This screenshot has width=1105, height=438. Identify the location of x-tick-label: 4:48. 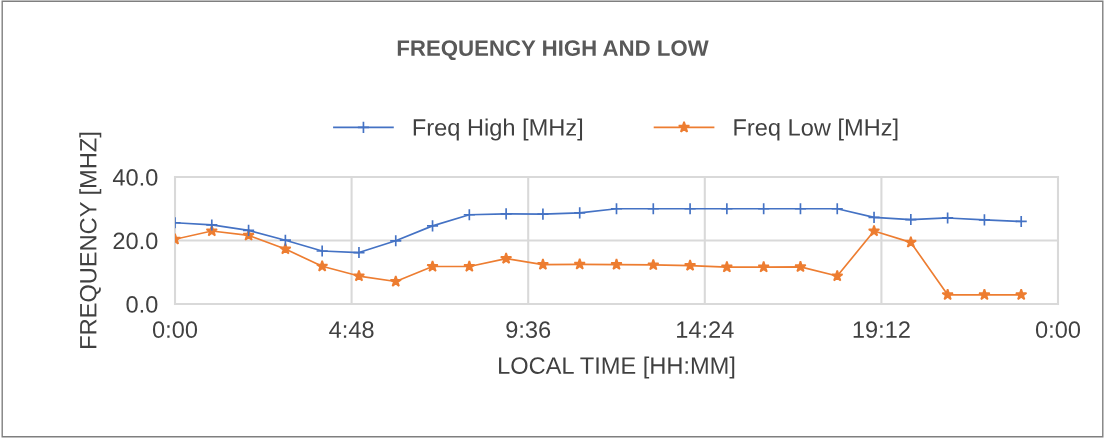
(351, 330).